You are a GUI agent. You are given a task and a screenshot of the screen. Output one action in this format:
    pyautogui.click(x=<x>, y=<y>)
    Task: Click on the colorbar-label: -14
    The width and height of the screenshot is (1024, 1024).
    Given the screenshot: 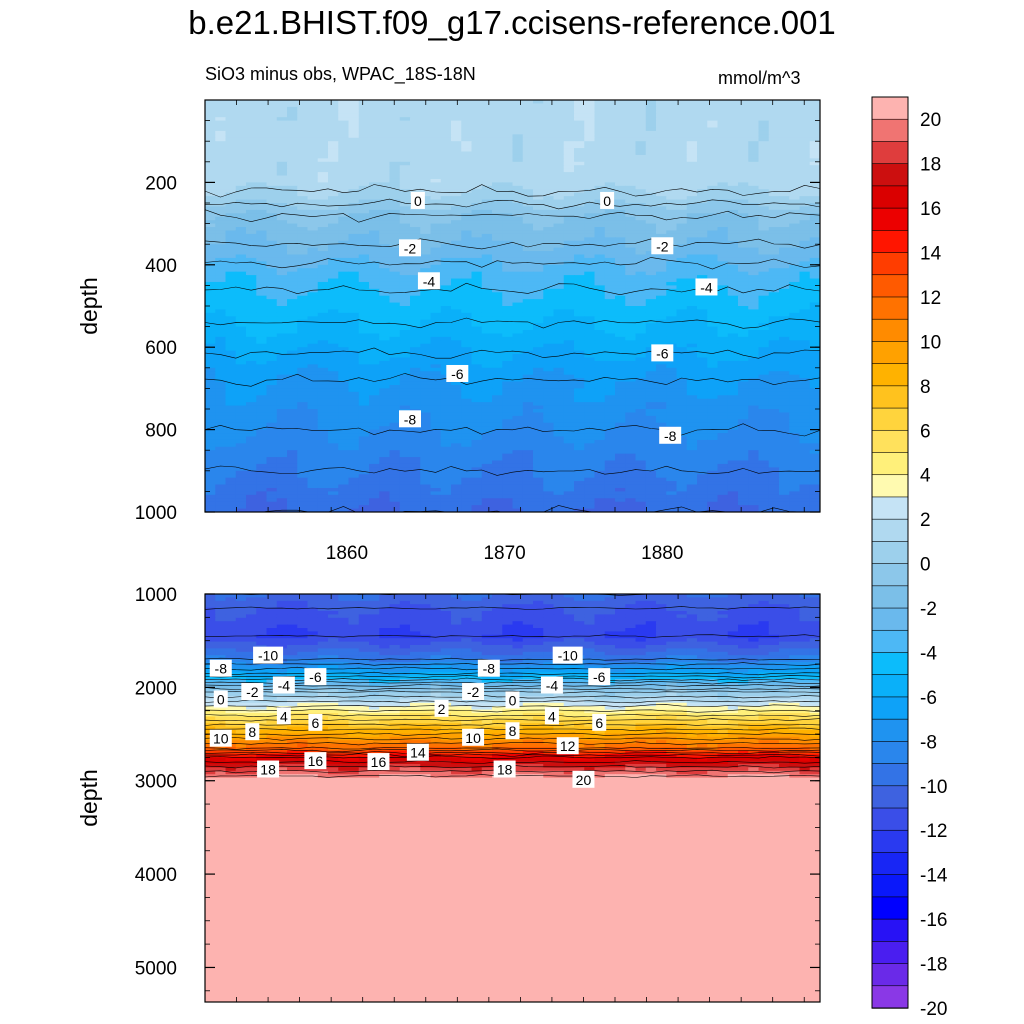 What is the action you would take?
    pyautogui.click(x=934, y=876)
    